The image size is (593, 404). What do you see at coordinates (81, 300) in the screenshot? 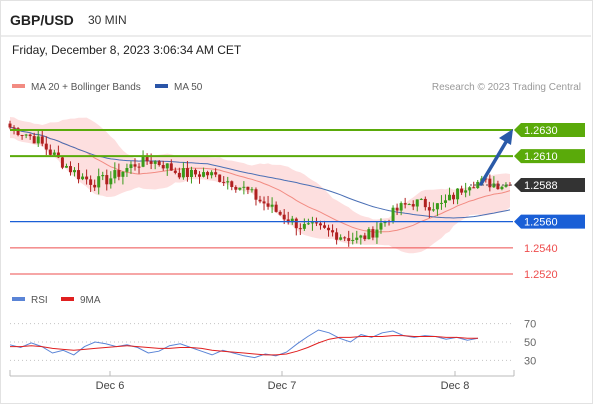
I see `legend-9ma: 9MA` at bounding box center [81, 300].